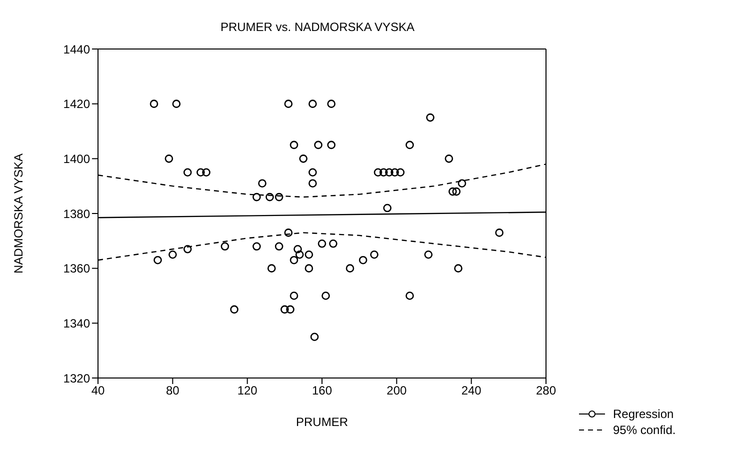 This screenshot has width=739, height=468. What do you see at coordinates (322, 391) in the screenshot?
I see `x-tick-label: 160` at bounding box center [322, 391].